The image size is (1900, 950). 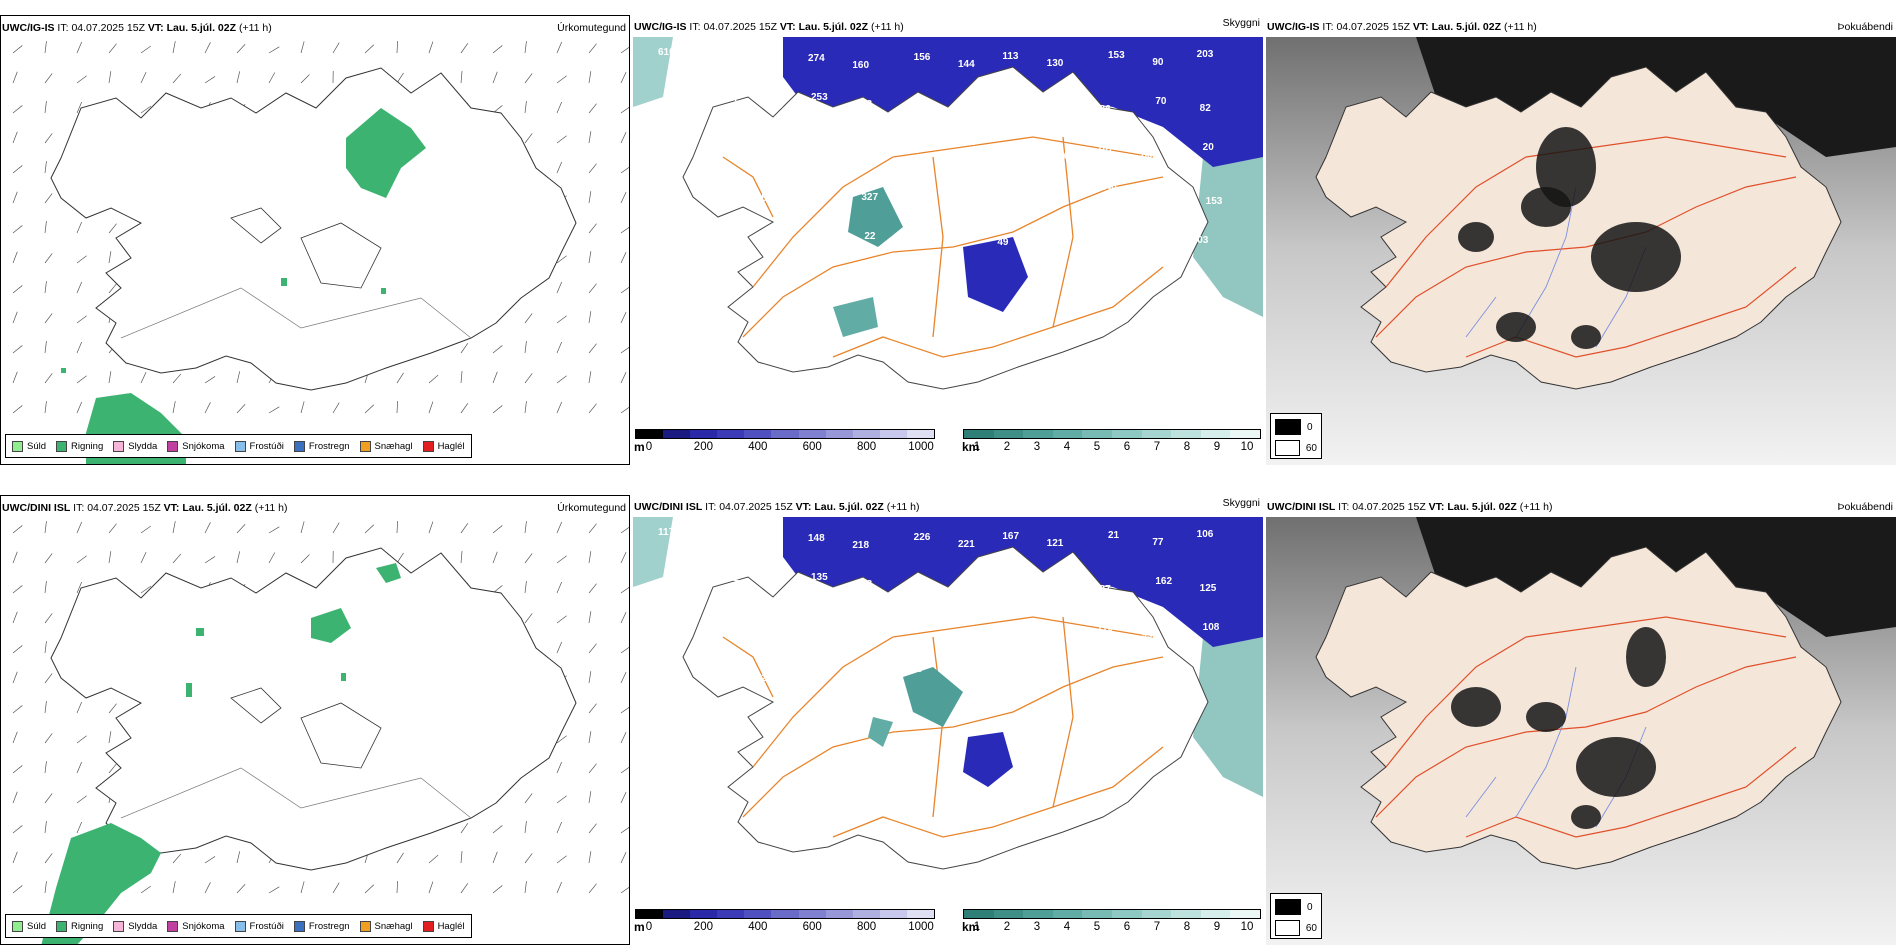 I want to click on ceiling-label: 20, so click(x=670, y=625).